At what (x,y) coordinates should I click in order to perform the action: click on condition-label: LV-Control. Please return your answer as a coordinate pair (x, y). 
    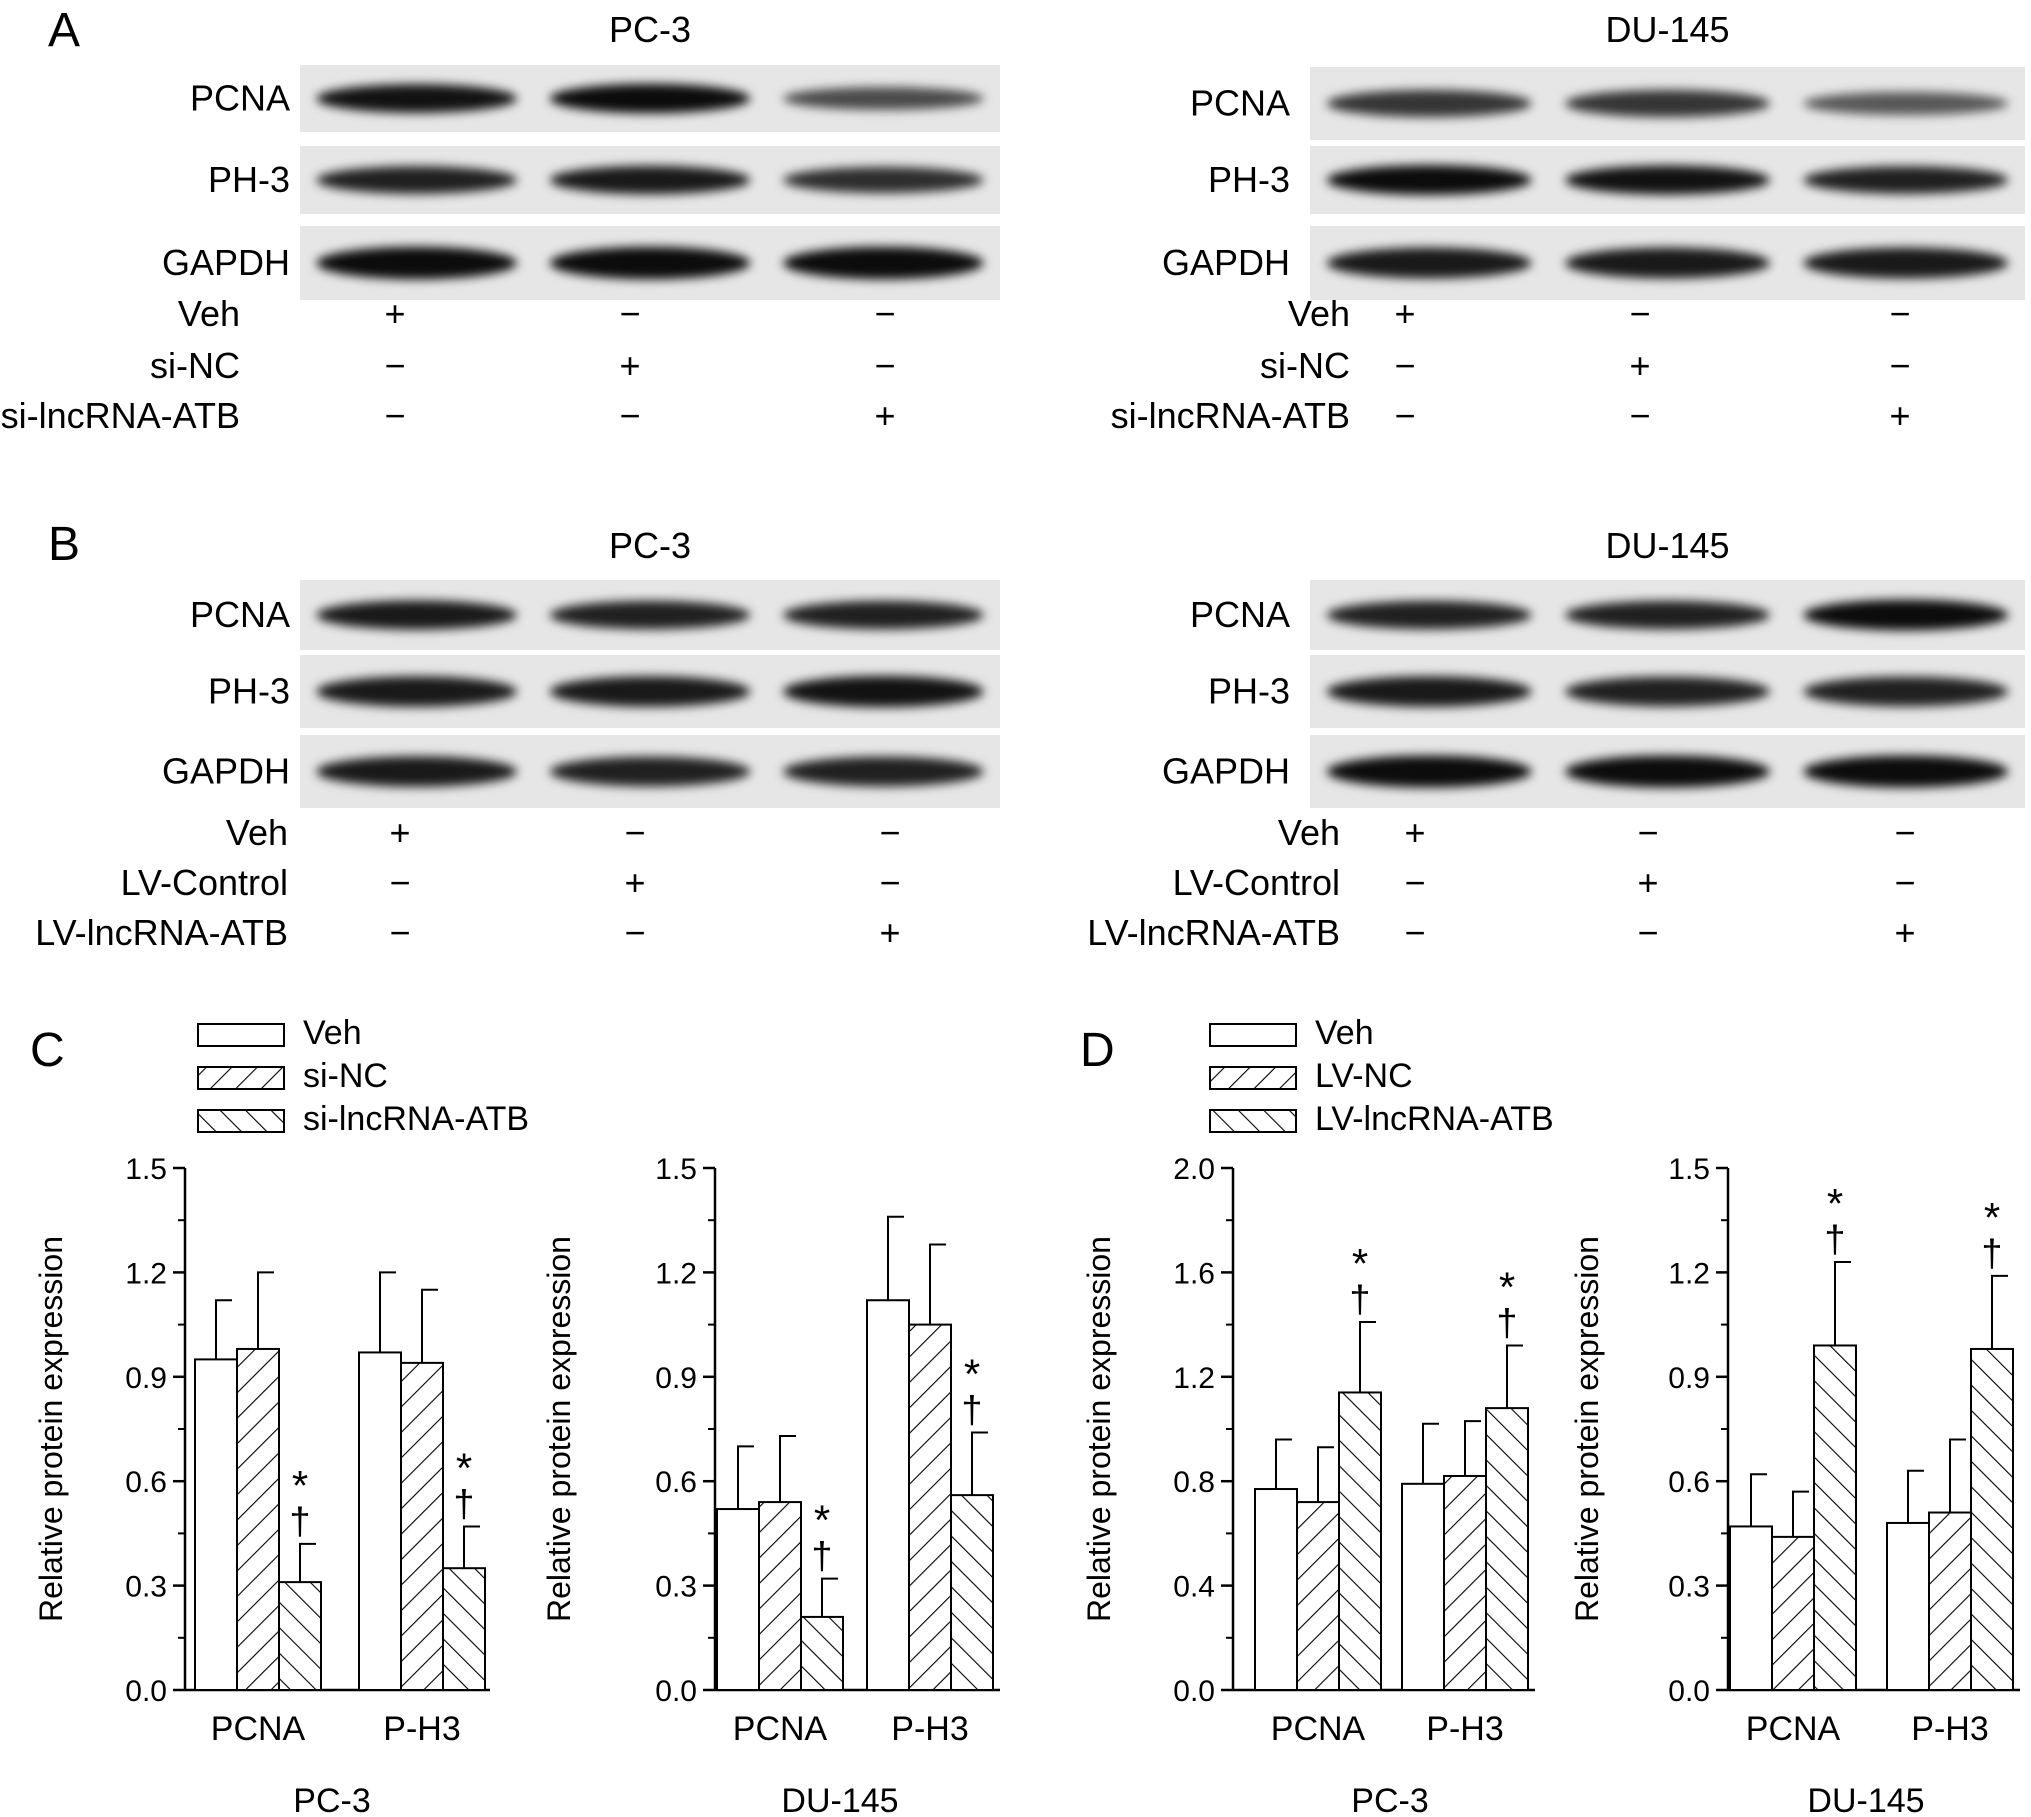
    Looking at the image, I should click on (1256, 882).